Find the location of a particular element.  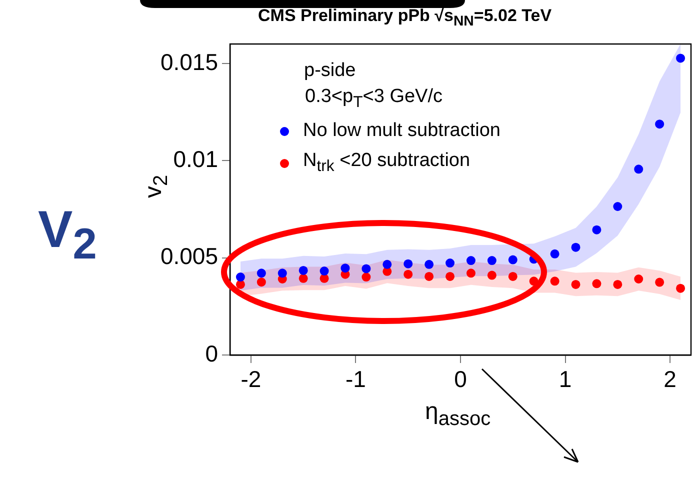

x-tick-label: -2 is located at coordinates (251, 379).